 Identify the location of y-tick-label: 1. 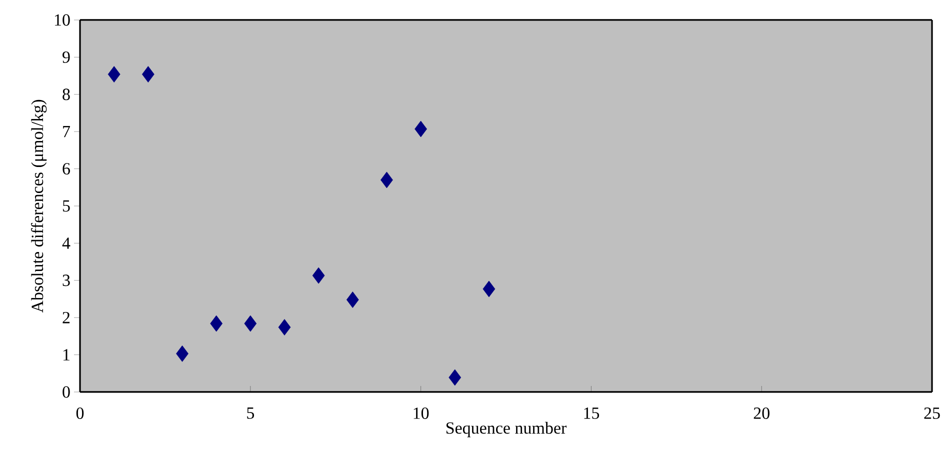
(66, 354).